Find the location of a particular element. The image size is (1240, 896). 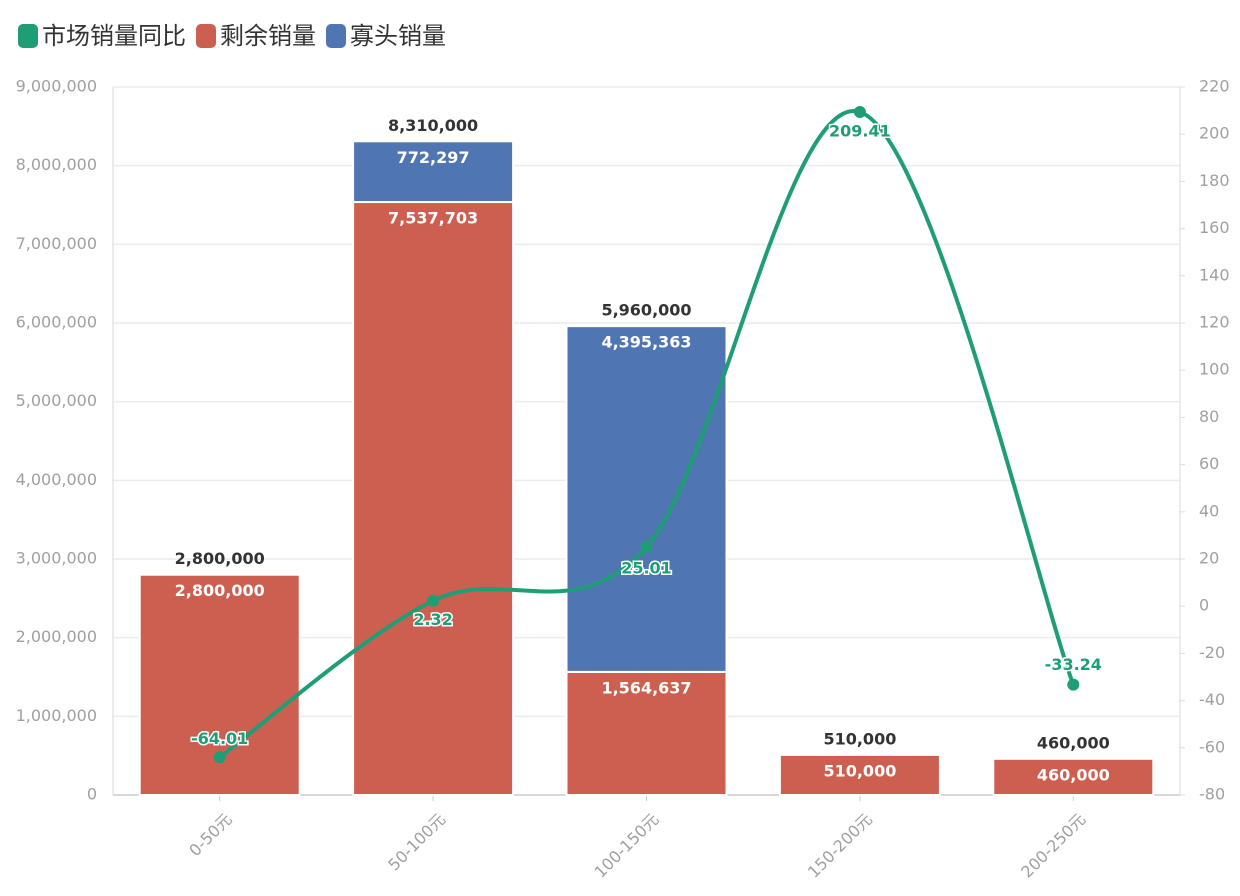

y-tick-label: 8,000,000 is located at coordinates (56, 164).